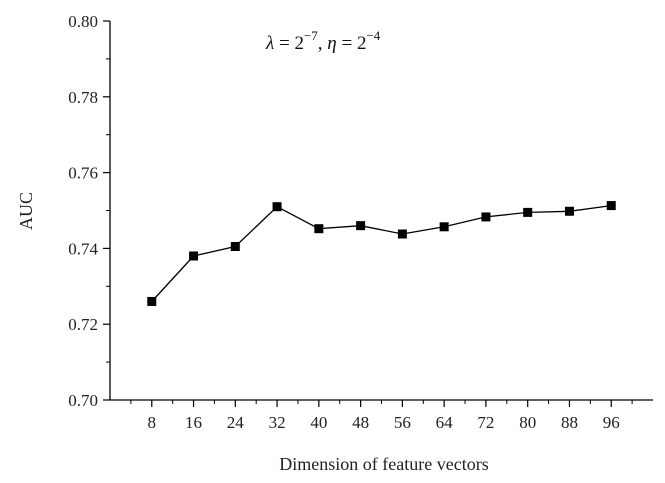  Describe the element at coordinates (611, 422) in the screenshot. I see `x-tick-label: 96` at that location.